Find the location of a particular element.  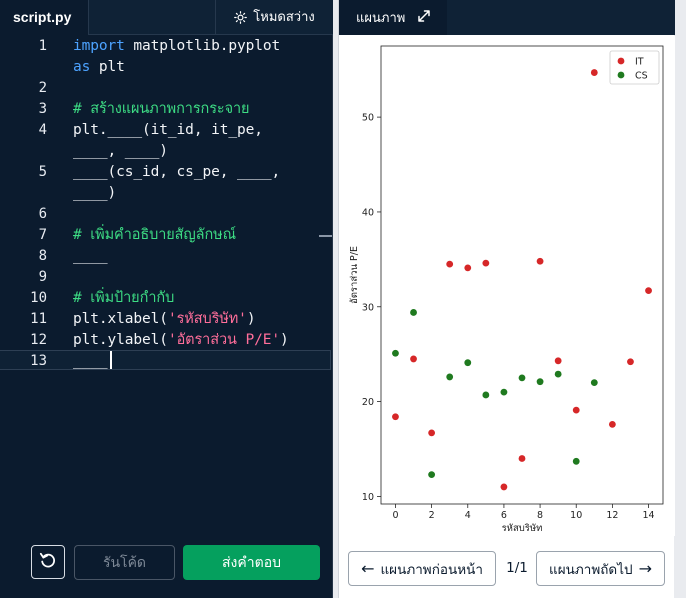

scrollbar-marker is located at coordinates (325, 236).